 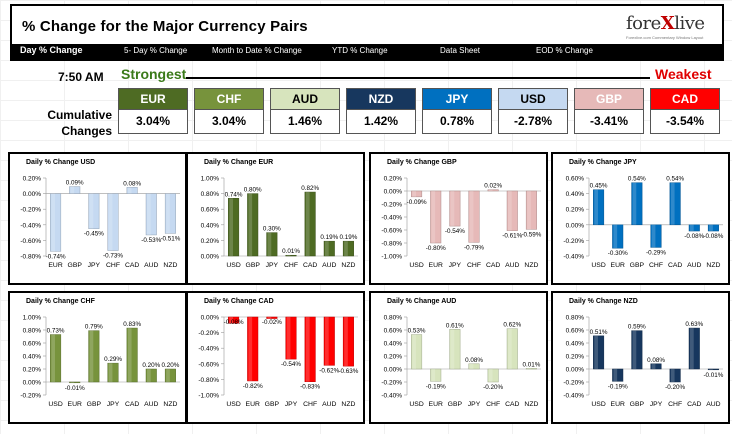 I want to click on y-tick-label: -0.60%, so click(x=208, y=364).